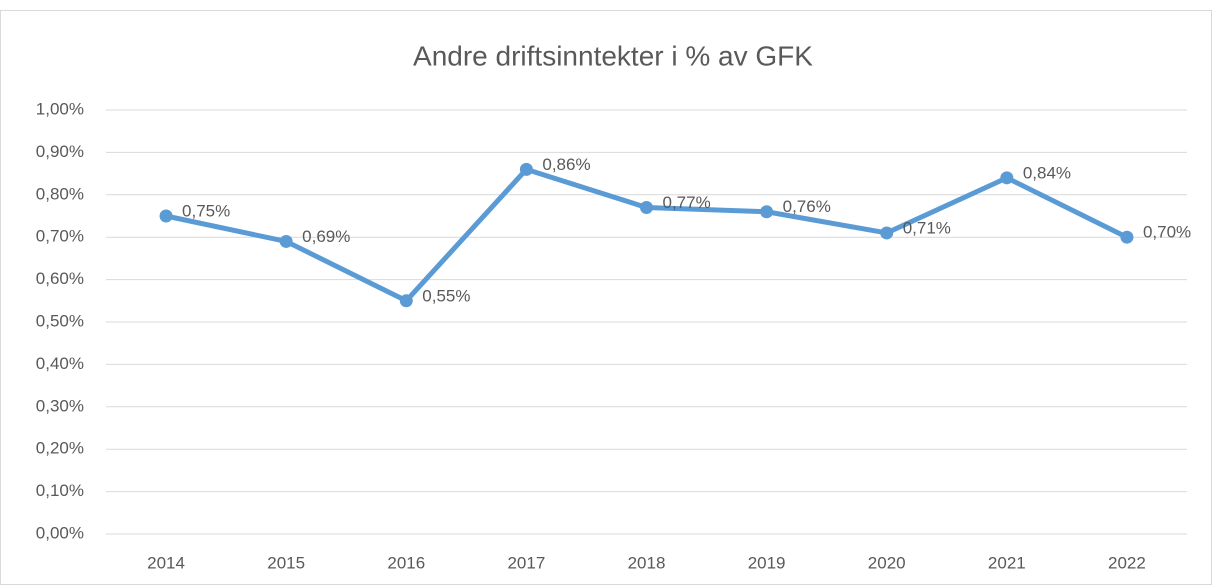 Image resolution: width=1213 pixels, height=585 pixels. Describe the element at coordinates (446, 295) in the screenshot. I see `data-label: 0,55%` at that location.